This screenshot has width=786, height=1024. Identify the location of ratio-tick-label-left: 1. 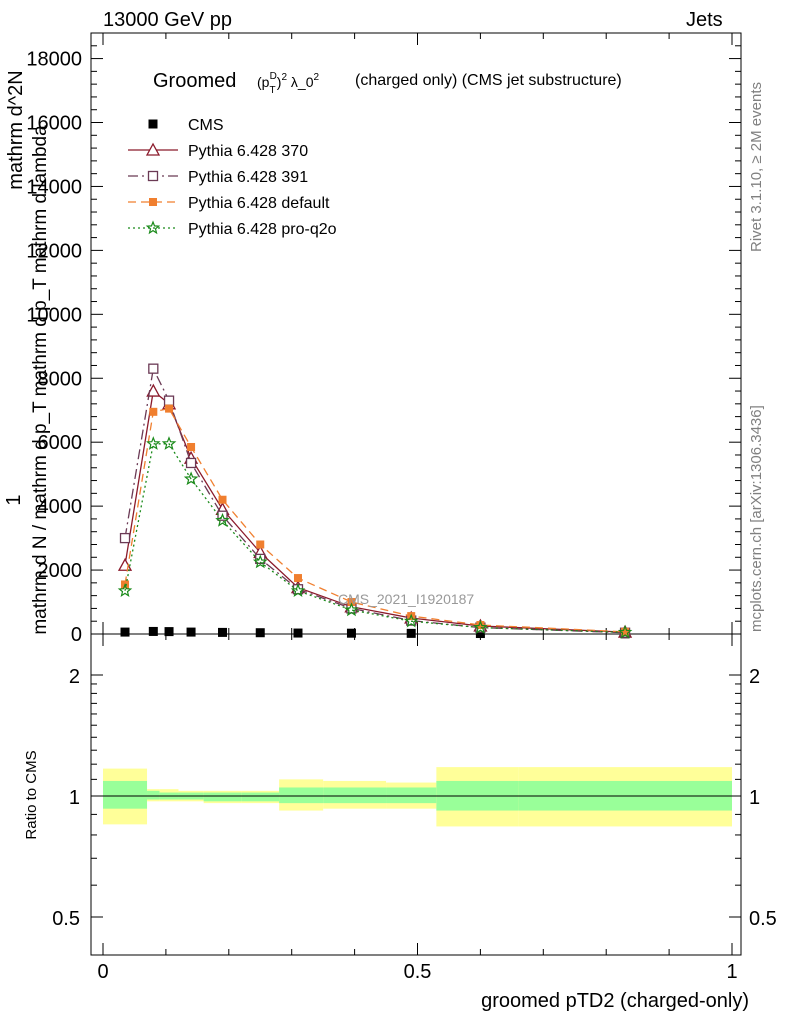
(74, 798).